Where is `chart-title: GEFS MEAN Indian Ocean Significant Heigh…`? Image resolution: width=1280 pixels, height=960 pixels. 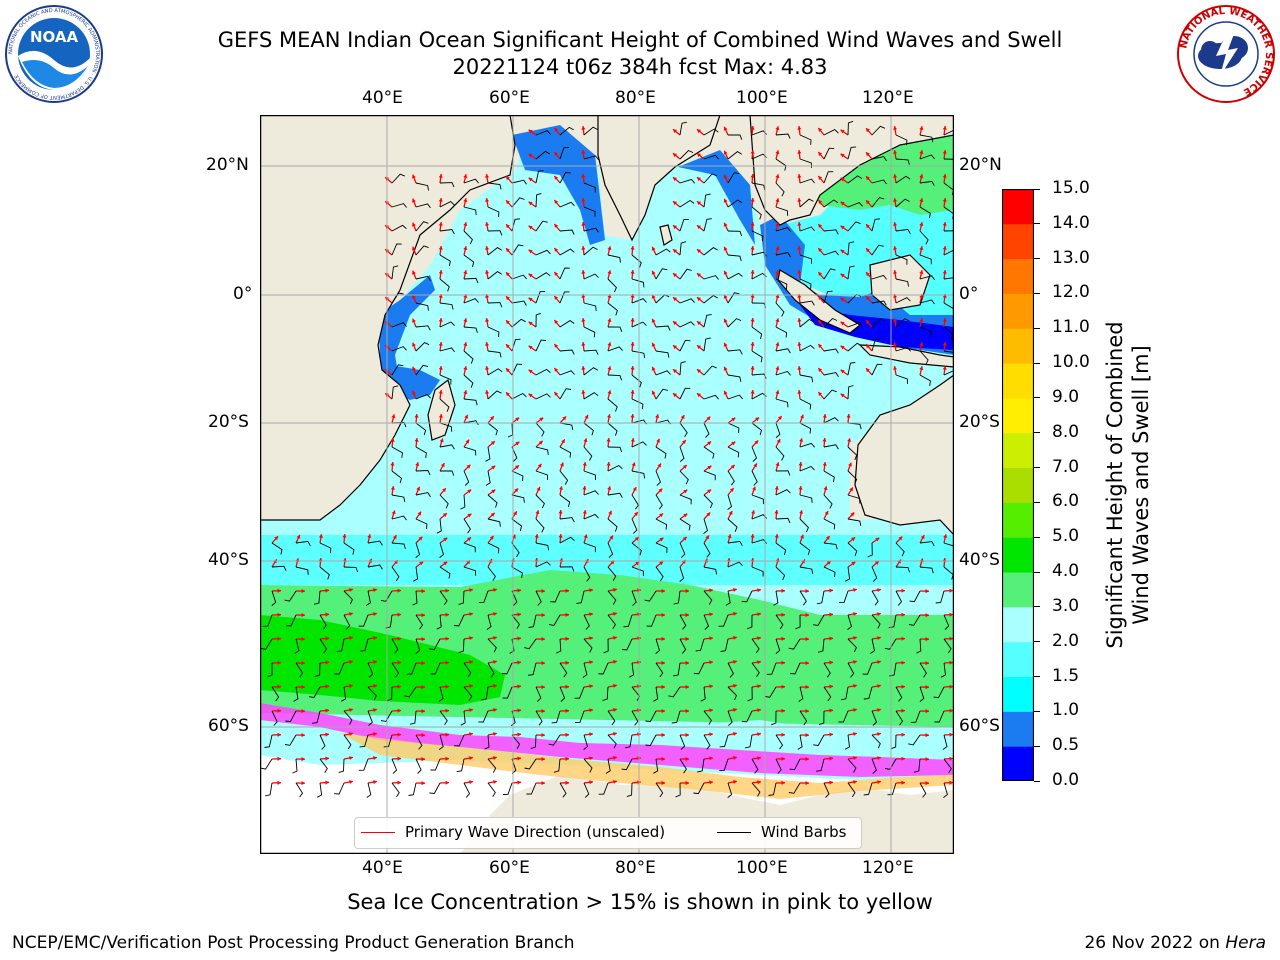
chart-title: GEFS MEAN Indian Ocean Significant Heigh… is located at coordinates (640, 40).